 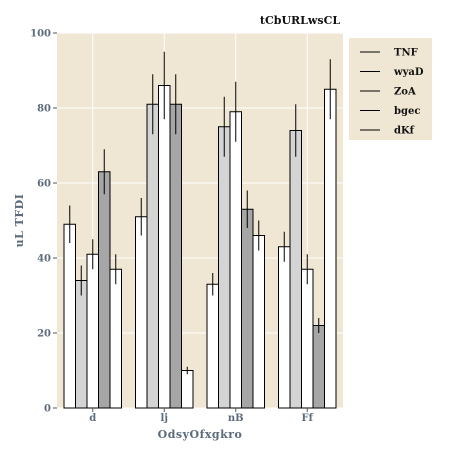 What do you see at coordinates (408, 72) in the screenshot?
I see `legend-label-wyaD: wyaD` at bounding box center [408, 72].